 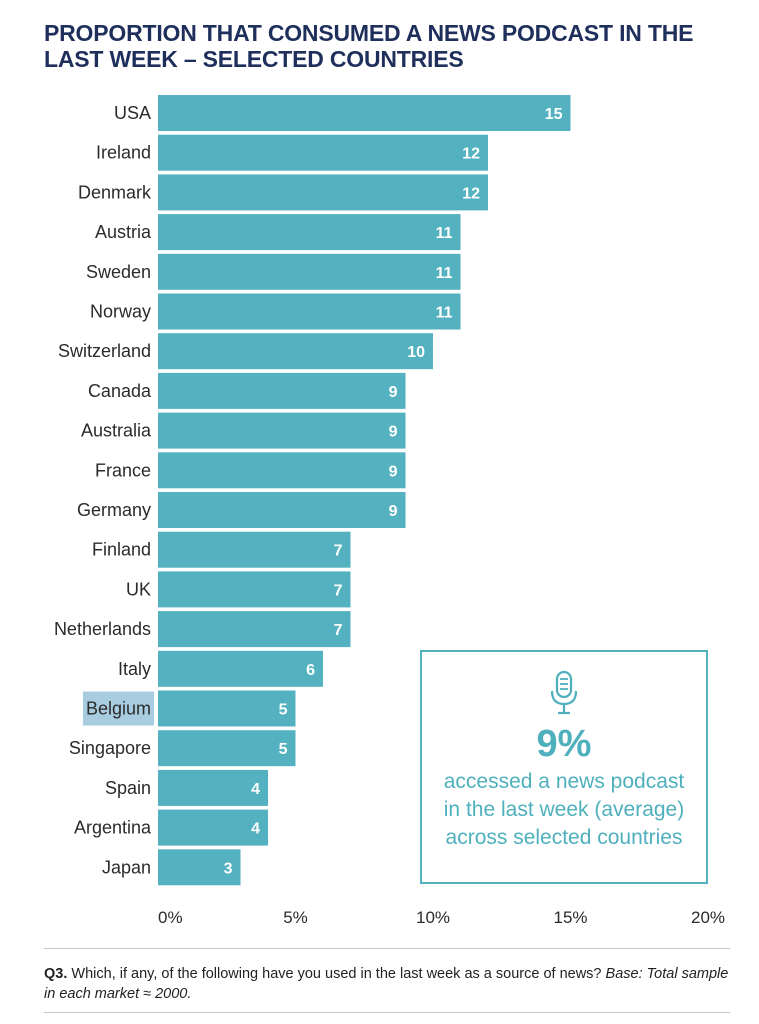 What do you see at coordinates (283, 749) in the screenshot?
I see `bar-value-label-singapore: 5` at bounding box center [283, 749].